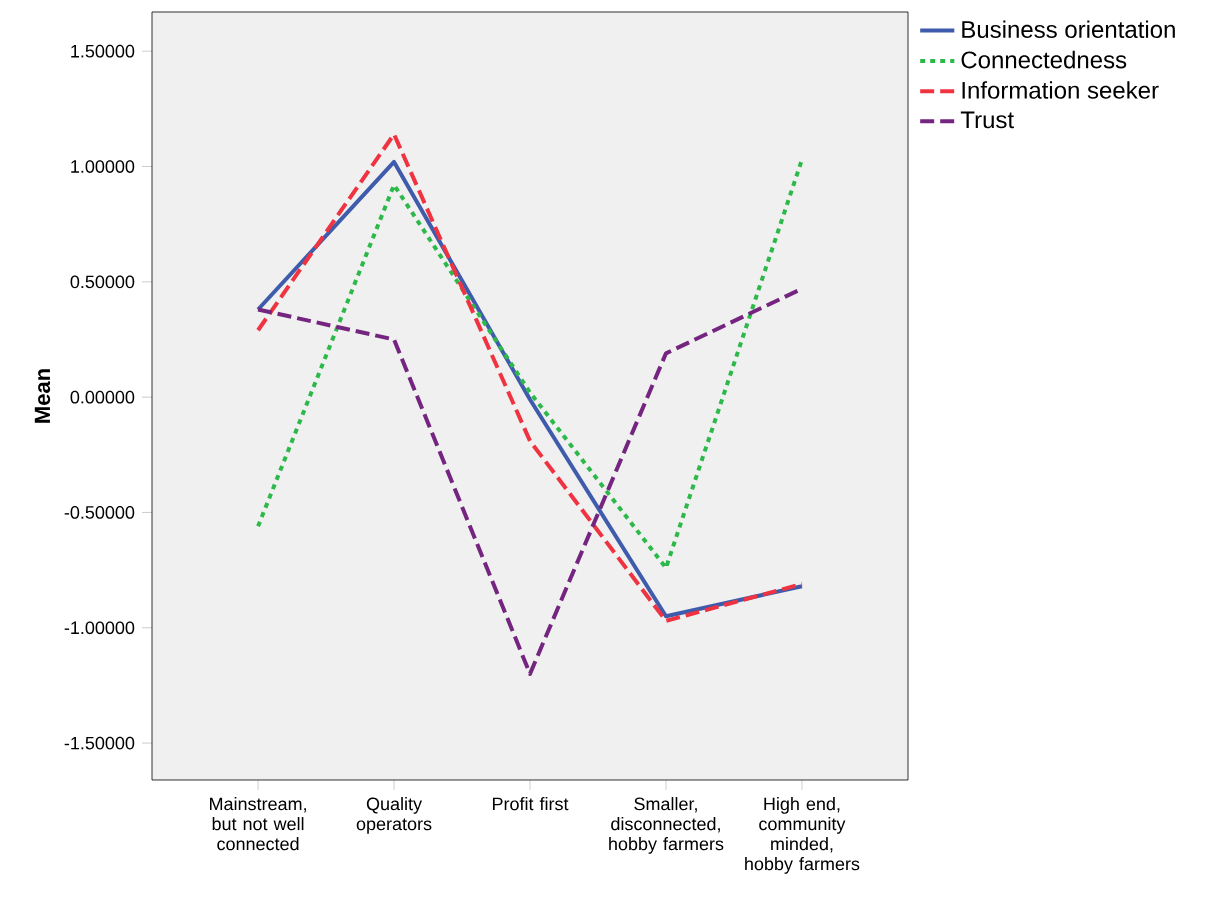 The width and height of the screenshot is (1212, 910). I want to click on y-tick-label: 1.50000, so click(103, 51).